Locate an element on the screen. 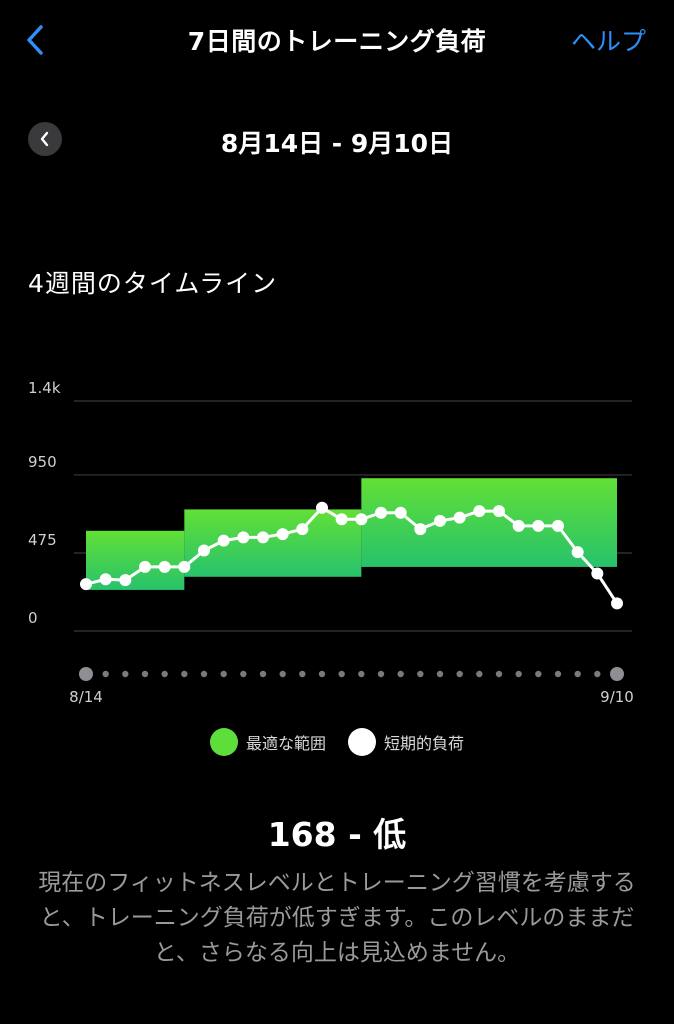 The image size is (674, 1024). chart-legend: 最適な範囲 短期的負荷 is located at coordinates (337, 742).